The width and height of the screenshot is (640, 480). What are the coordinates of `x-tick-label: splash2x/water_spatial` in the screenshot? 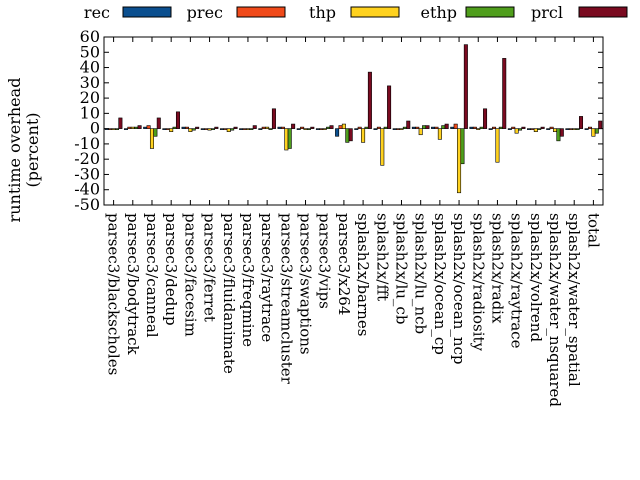 It's located at (574, 300).